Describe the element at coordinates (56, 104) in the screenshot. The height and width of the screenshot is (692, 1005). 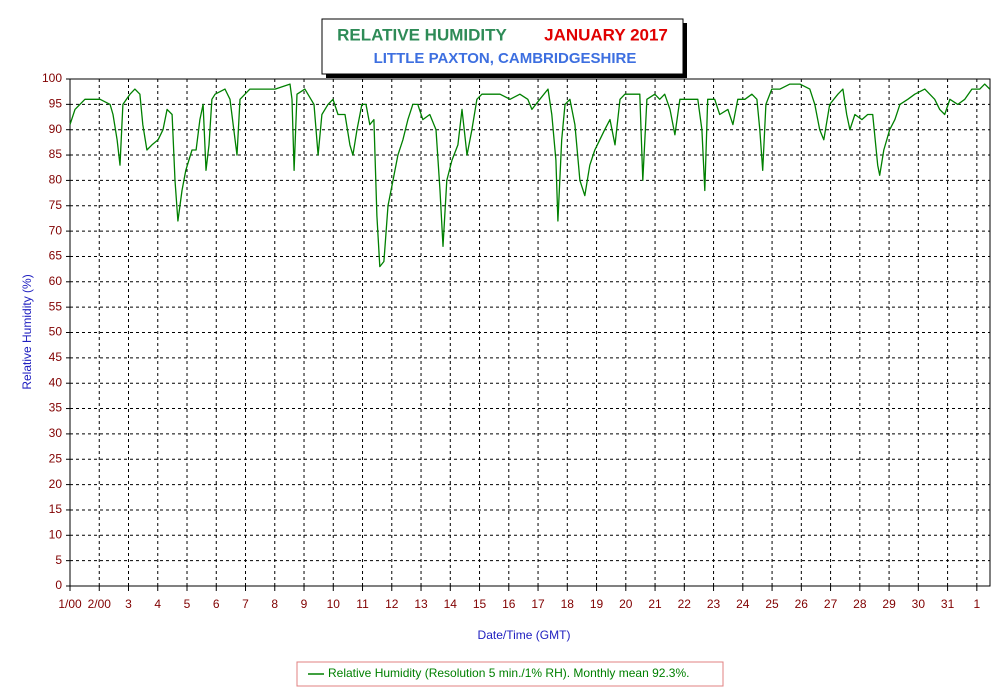
I see `y-tick-label: 95` at that location.